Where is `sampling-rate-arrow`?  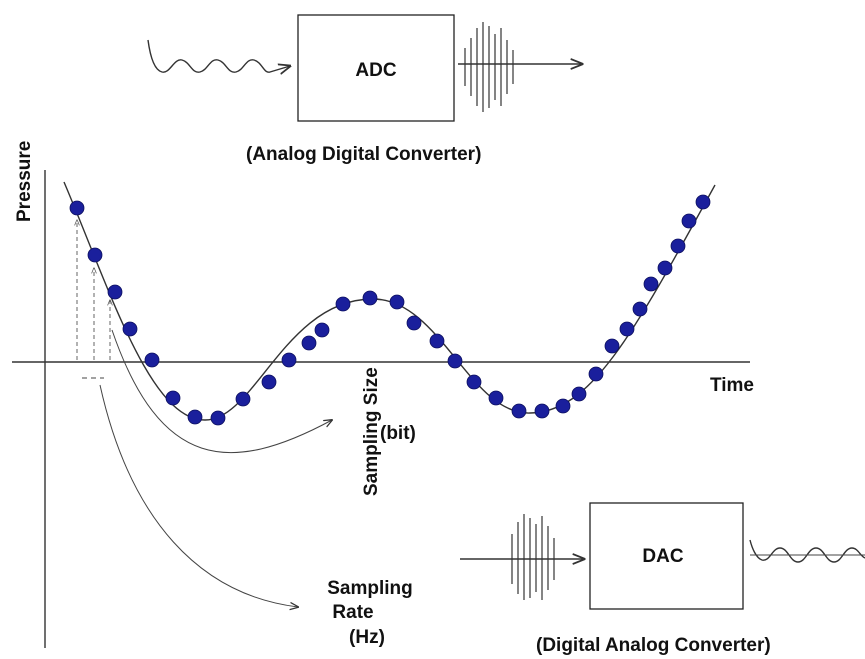 sampling-rate-arrow is located at coordinates (198, 495).